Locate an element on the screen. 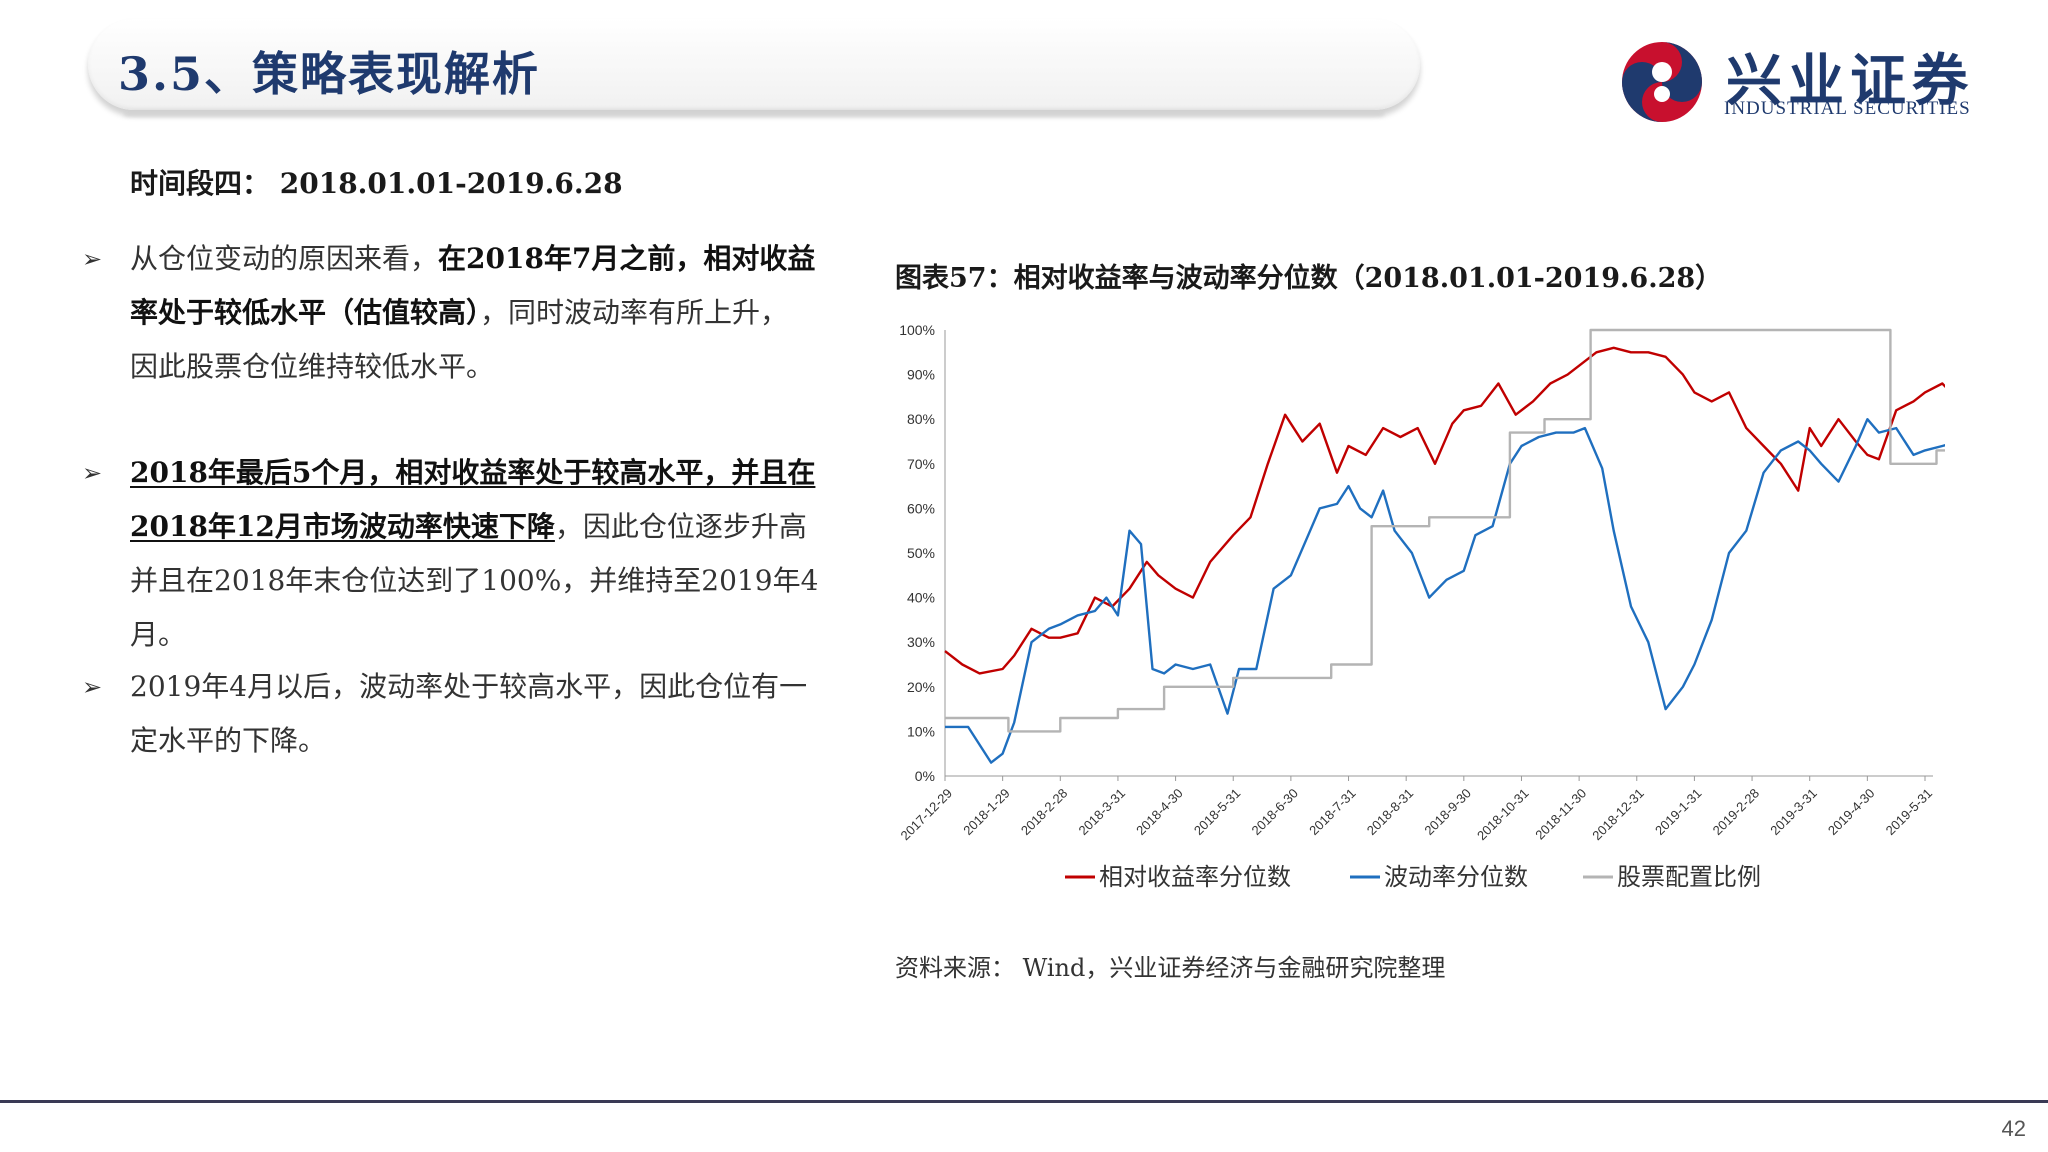  footer-divider is located at coordinates (1024, 1101).